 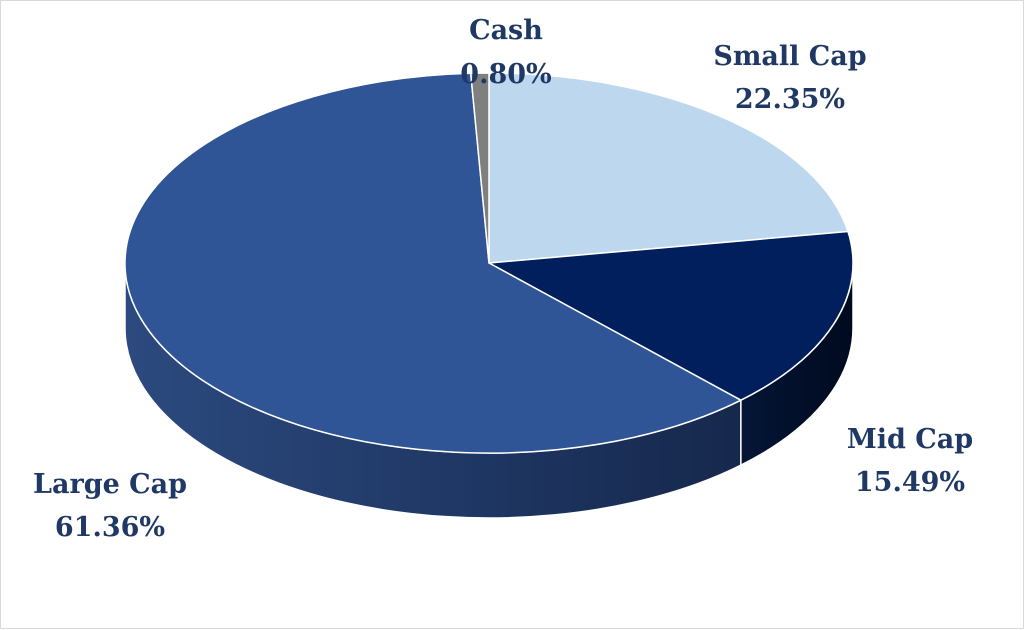 I want to click on label-cash-value: 0.80%, so click(x=505, y=74).